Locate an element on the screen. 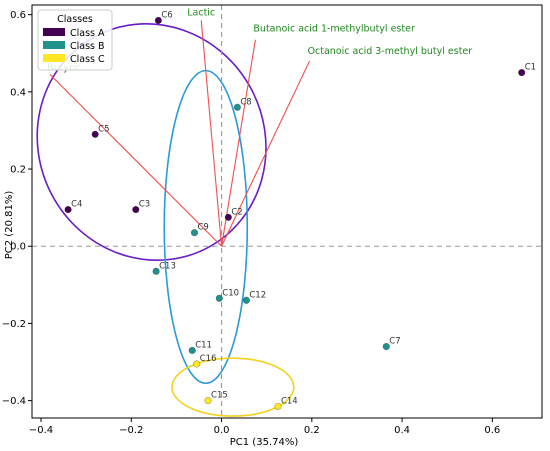 The height and width of the screenshot is (451, 550). point-label: C6 is located at coordinates (166, 15).